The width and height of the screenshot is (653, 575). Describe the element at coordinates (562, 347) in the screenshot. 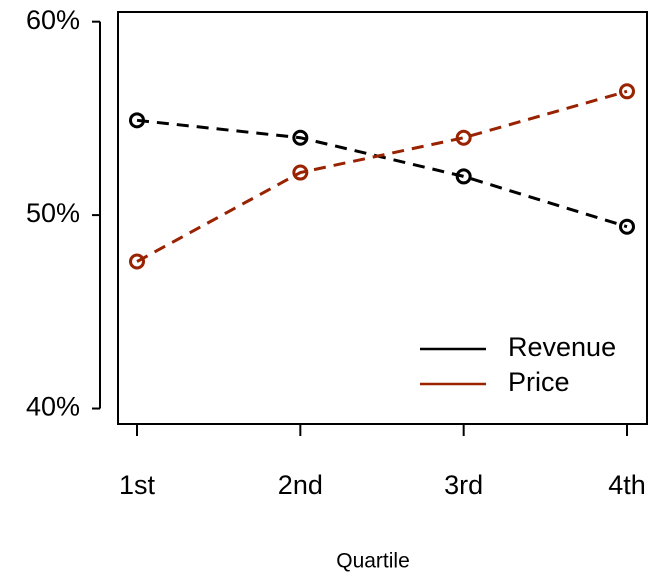

I see `legend-label: Revenue` at that location.